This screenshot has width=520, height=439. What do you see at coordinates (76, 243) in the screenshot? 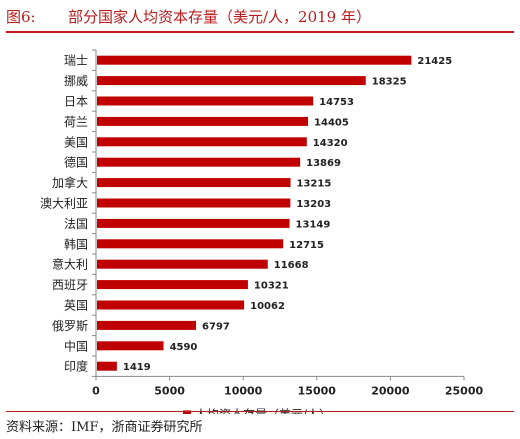
I see `category-label: 韩国` at bounding box center [76, 243].